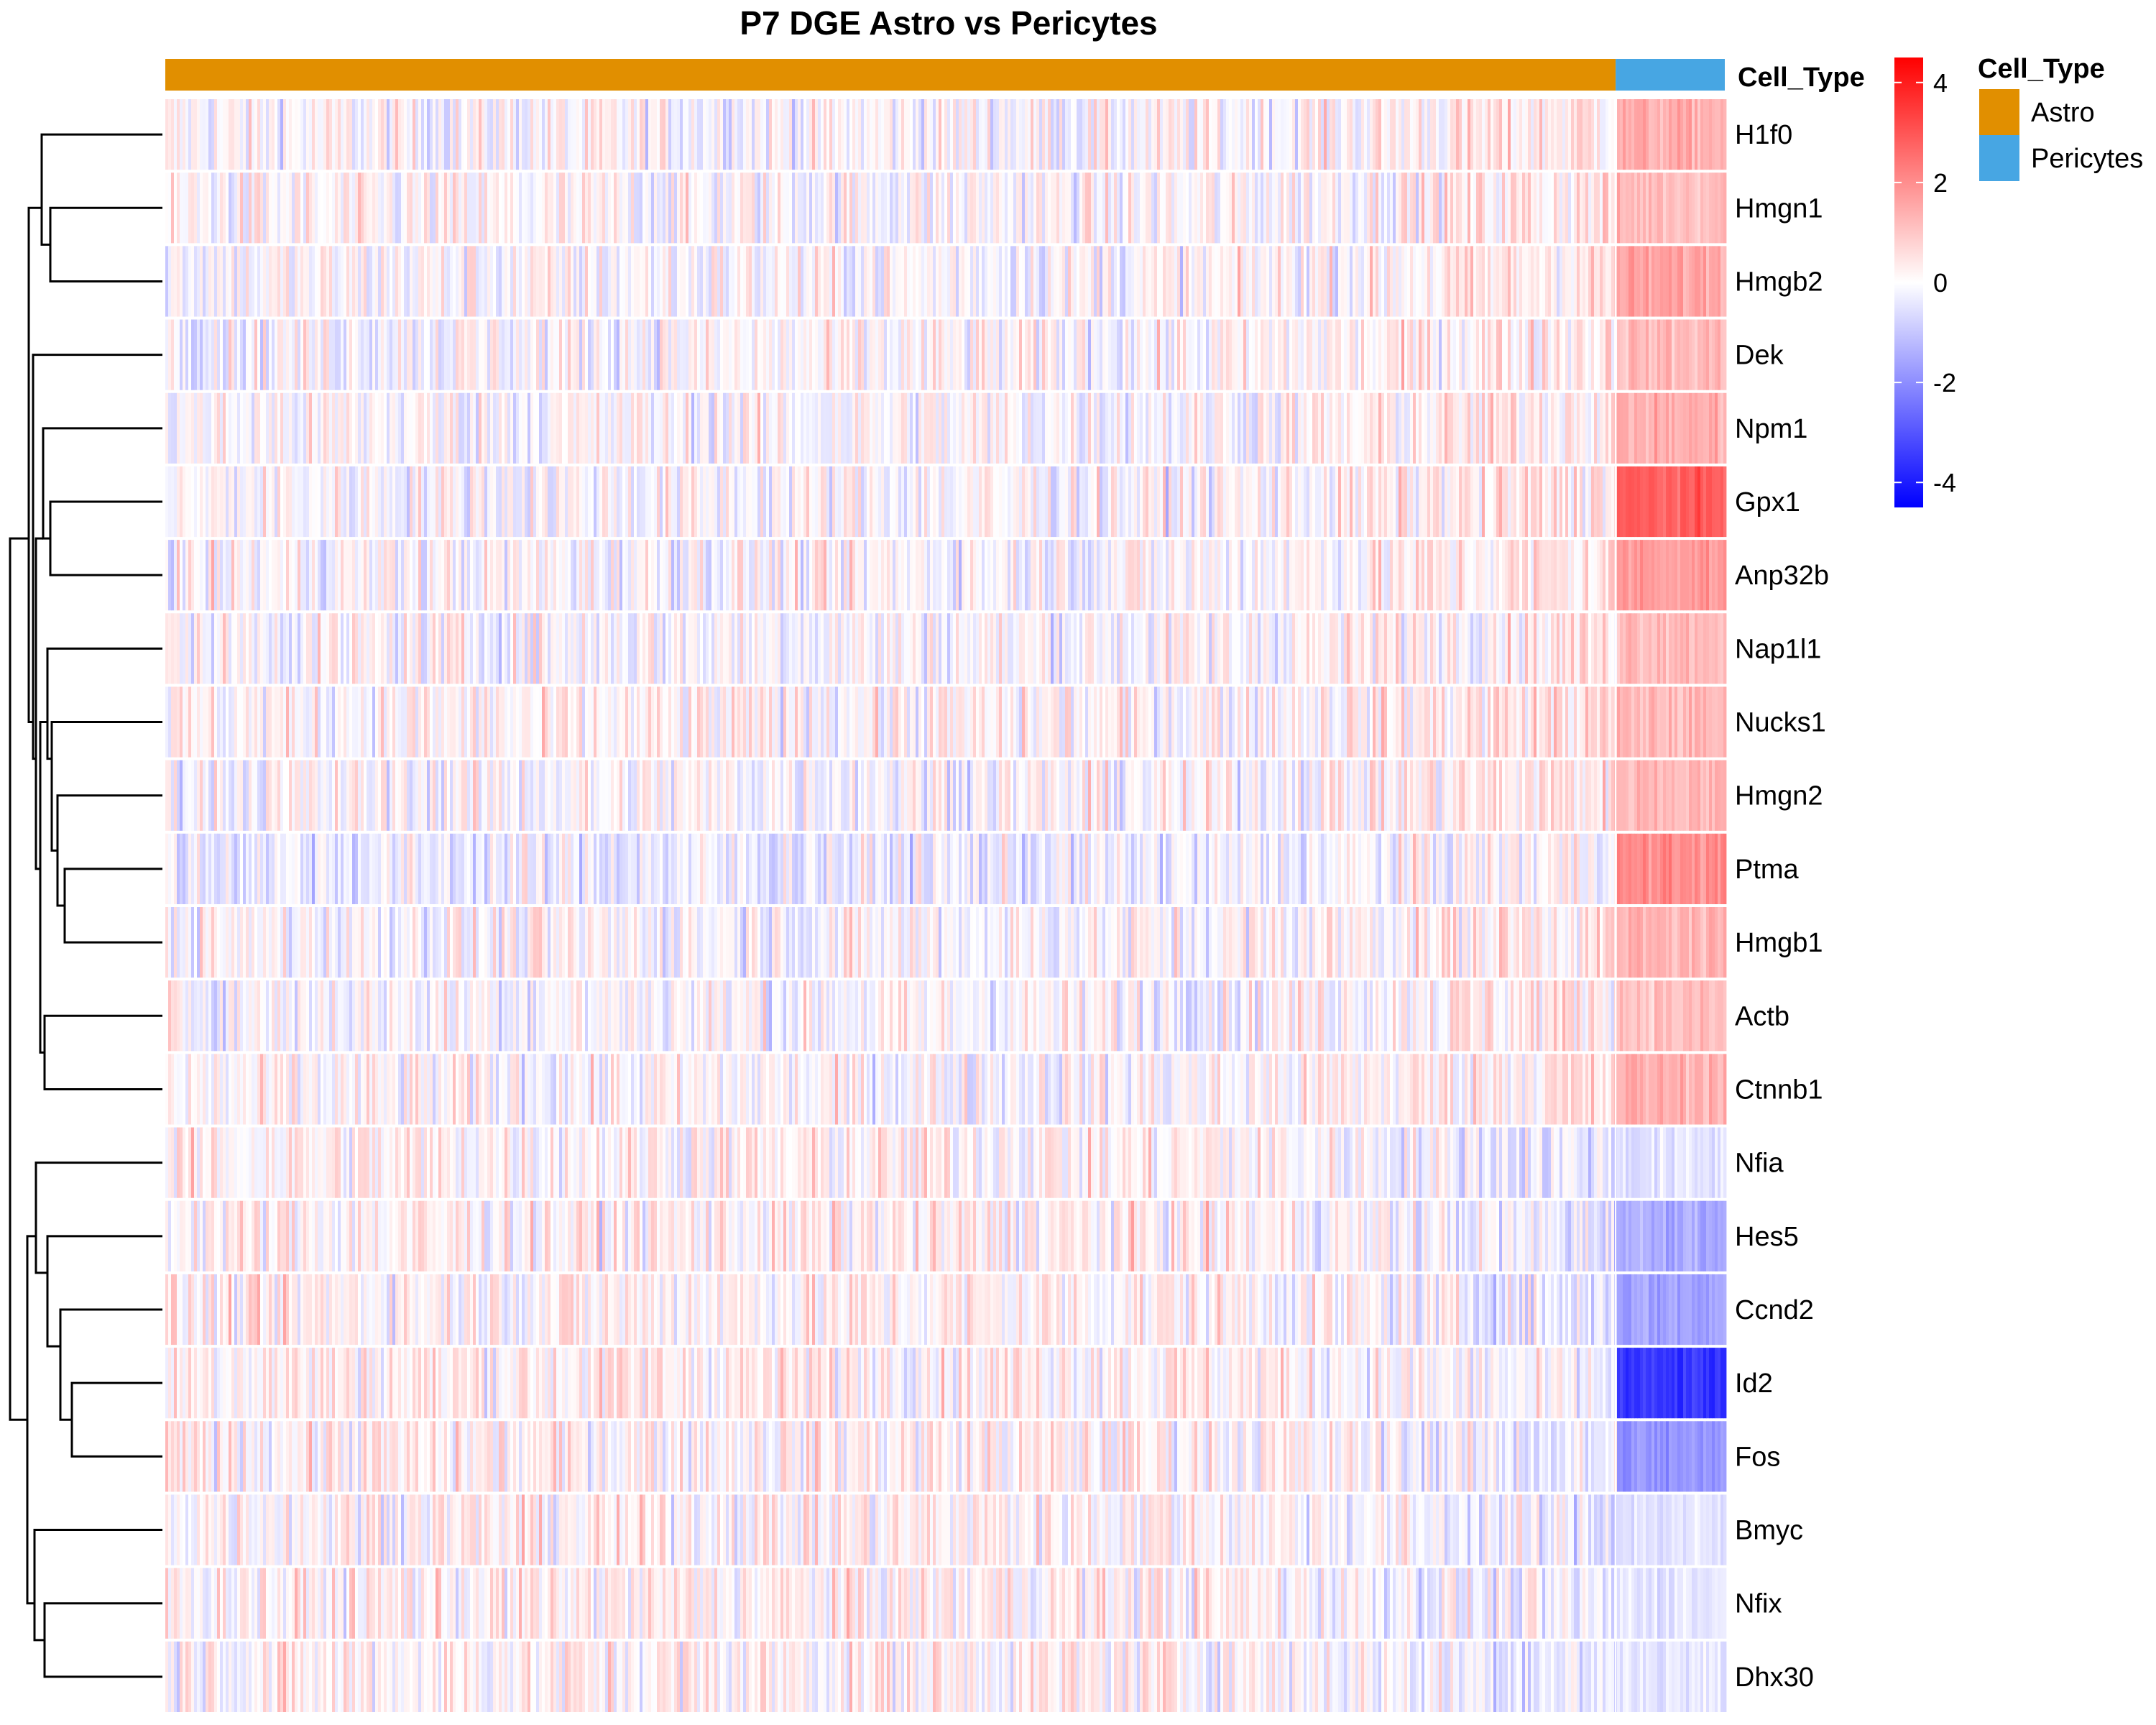  Describe the element at coordinates (1782, 576) in the screenshot. I see `gene-label-anp32b: Anp32b` at that location.